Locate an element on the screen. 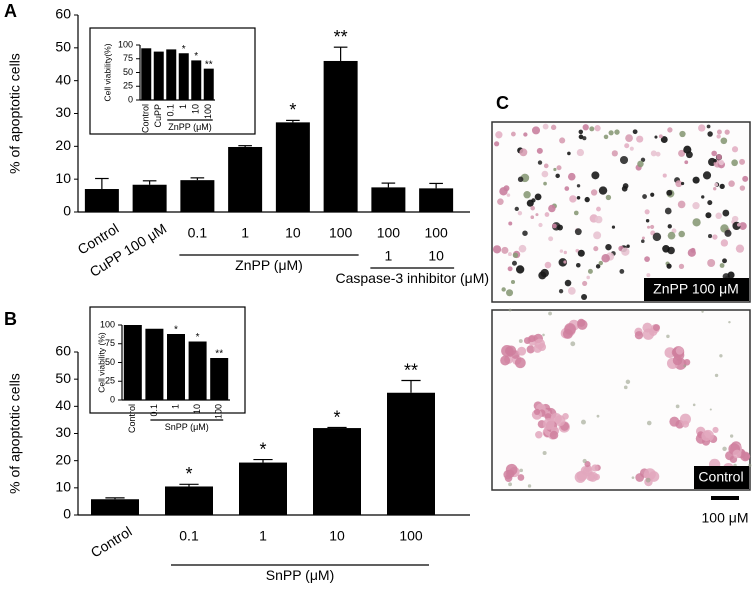  group-label-box: ZnPP (μM) is located at coordinates (269, 265).